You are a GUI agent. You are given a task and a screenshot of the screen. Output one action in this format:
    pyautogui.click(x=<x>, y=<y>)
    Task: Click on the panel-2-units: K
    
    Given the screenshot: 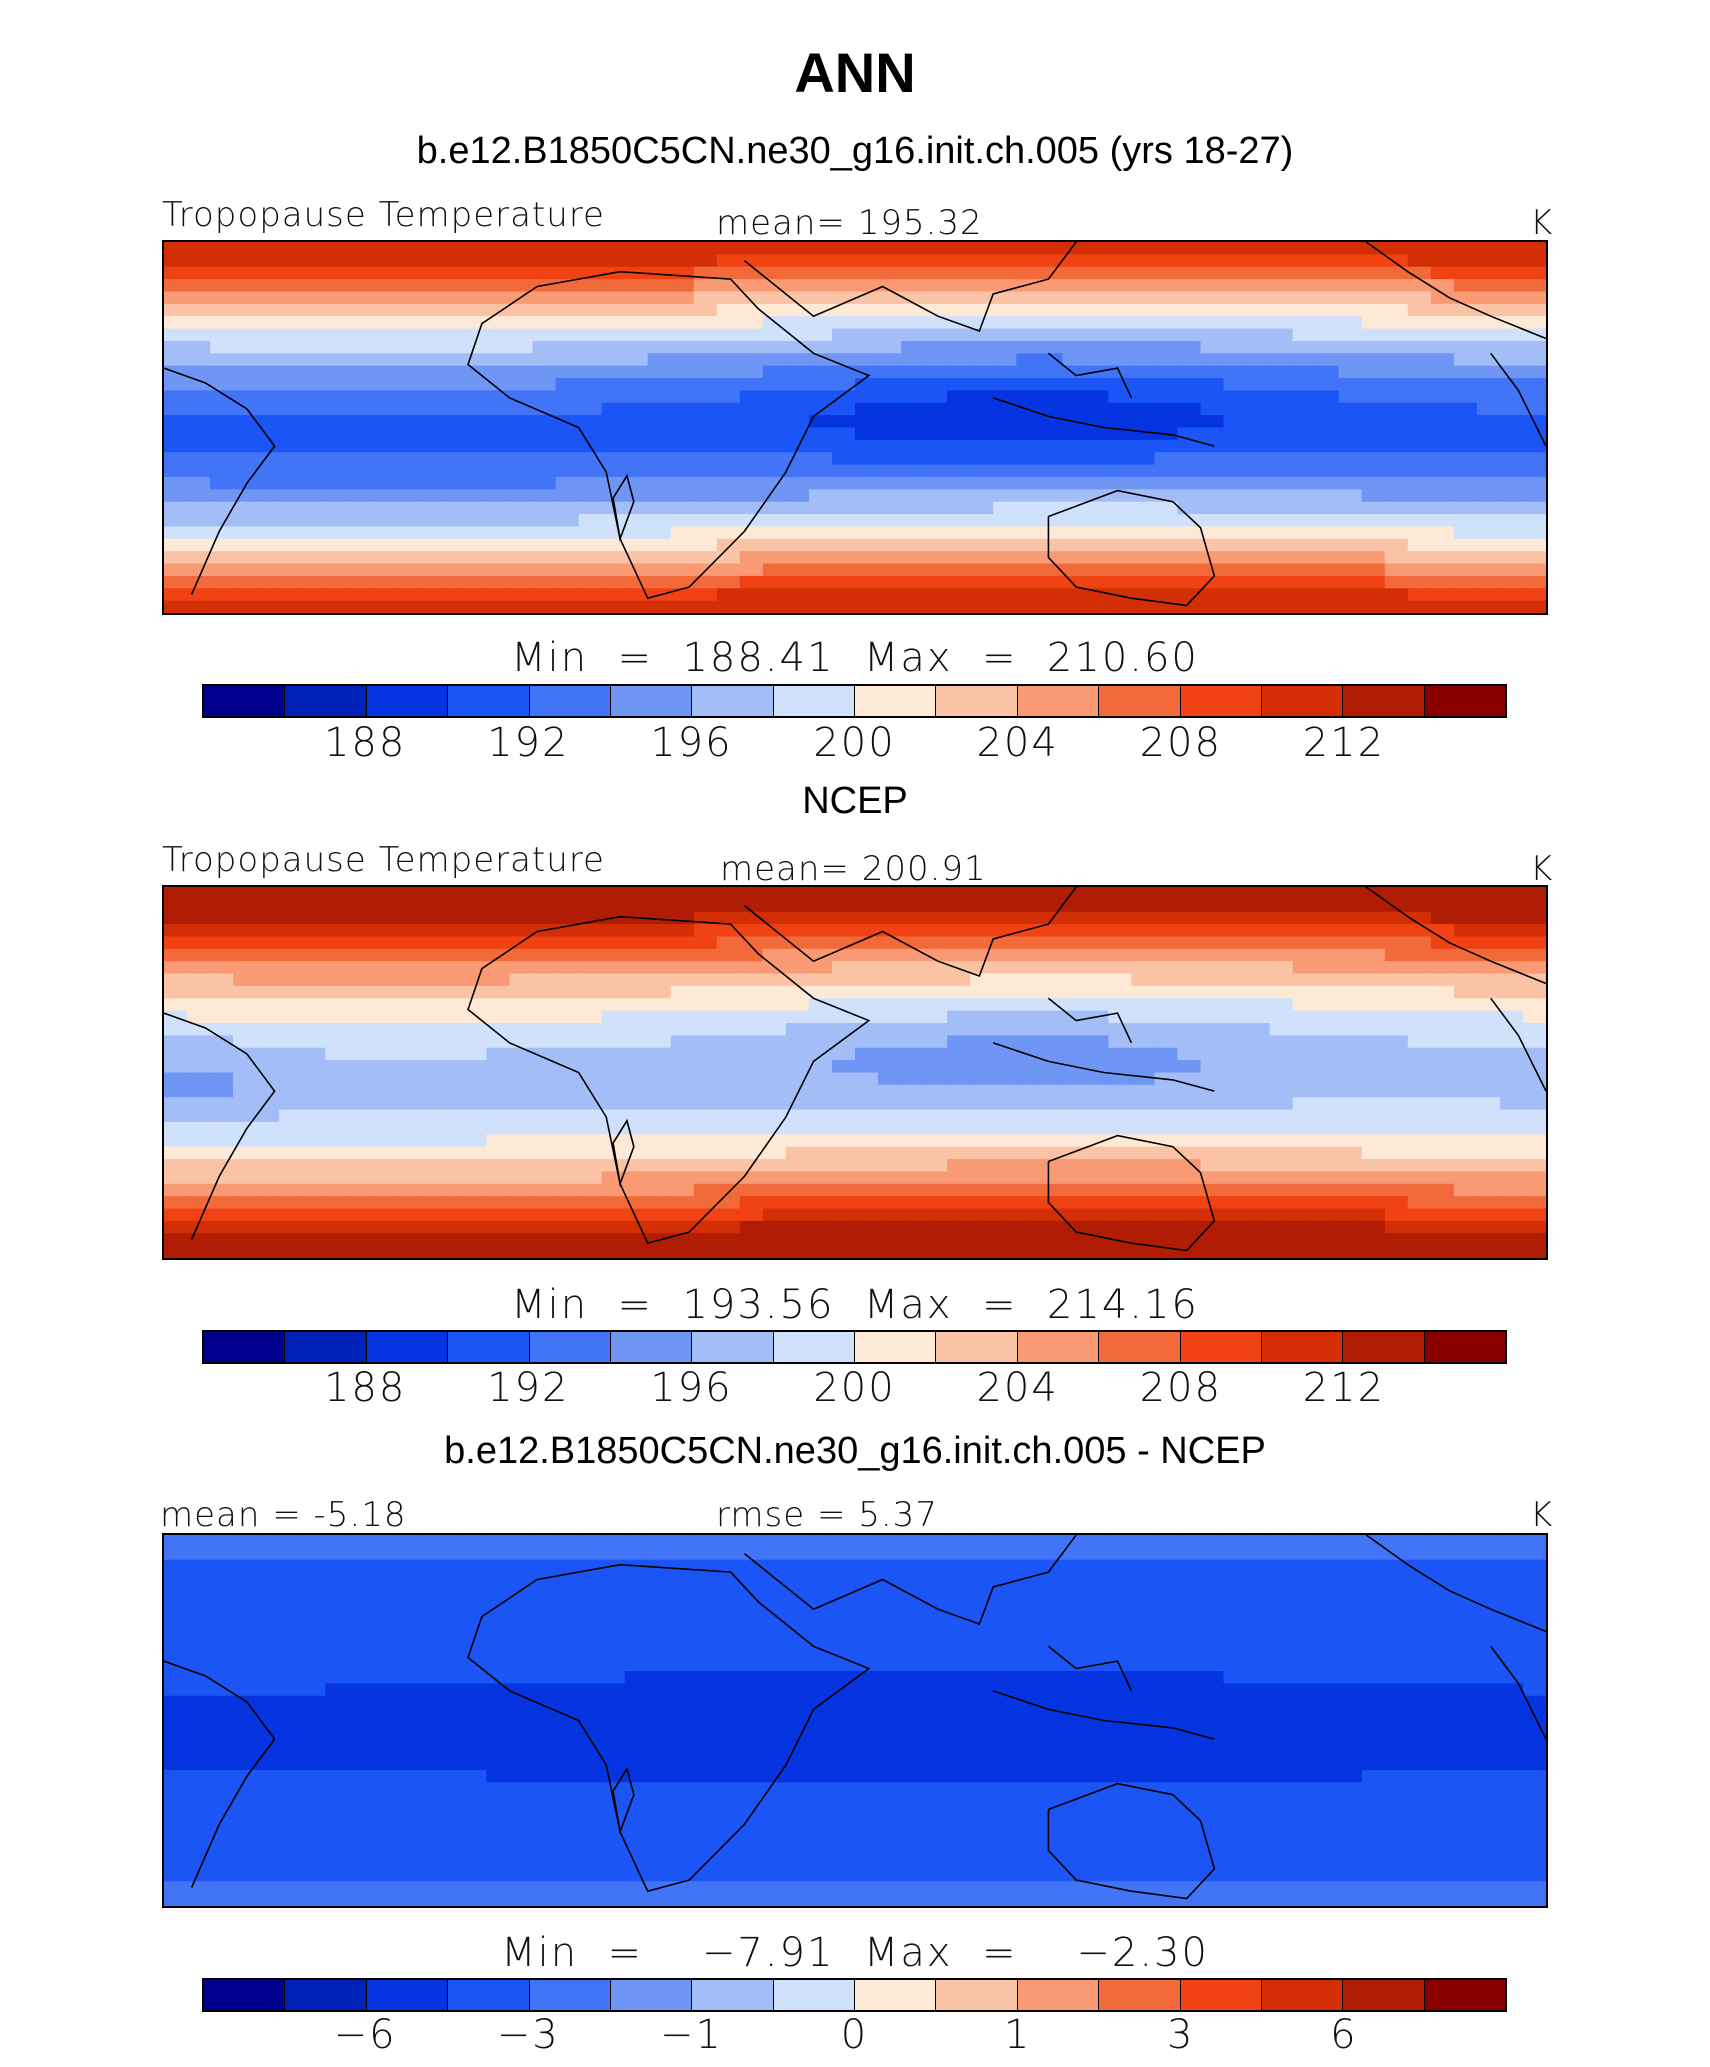 What is the action you would take?
    pyautogui.click(x=1542, y=869)
    